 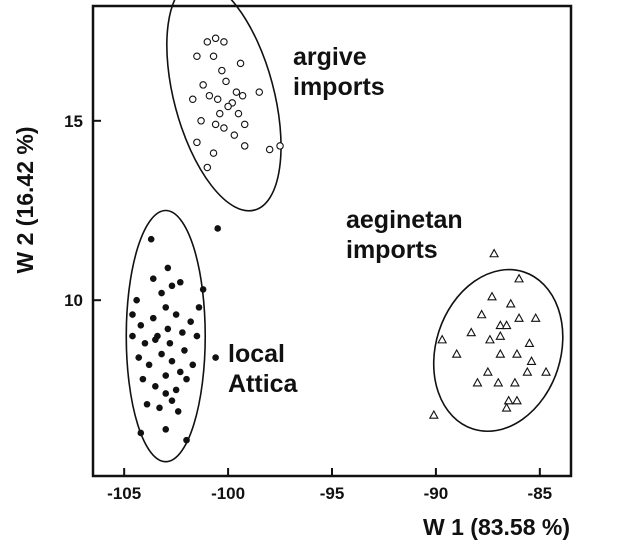 I want to click on cluster-label: aeginetan, so click(x=404, y=220).